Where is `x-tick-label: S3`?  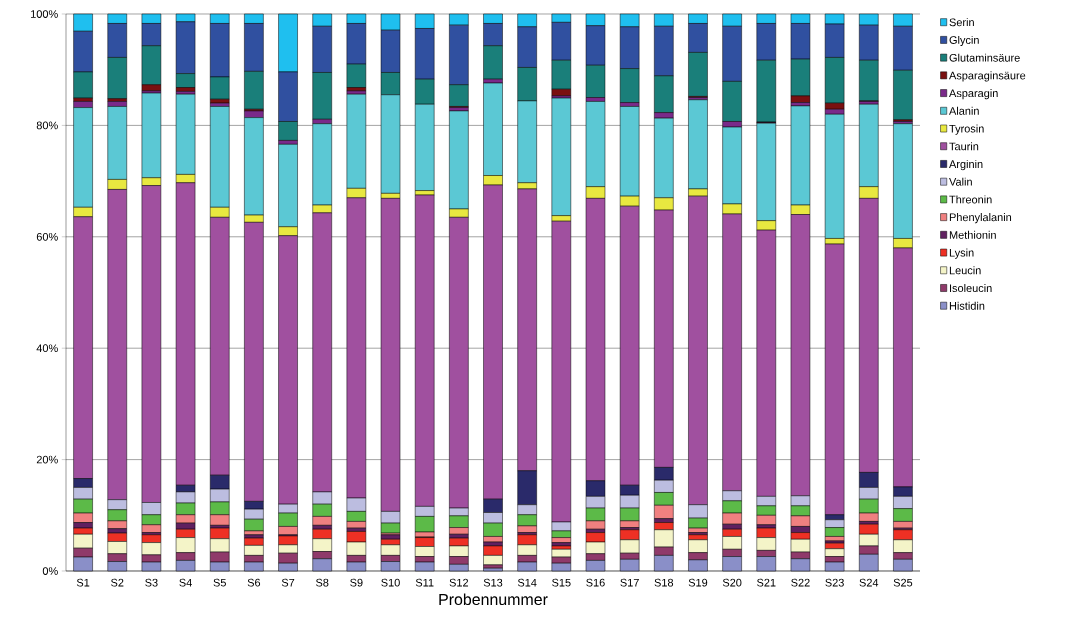 x-tick-label: S3 is located at coordinates (151, 582).